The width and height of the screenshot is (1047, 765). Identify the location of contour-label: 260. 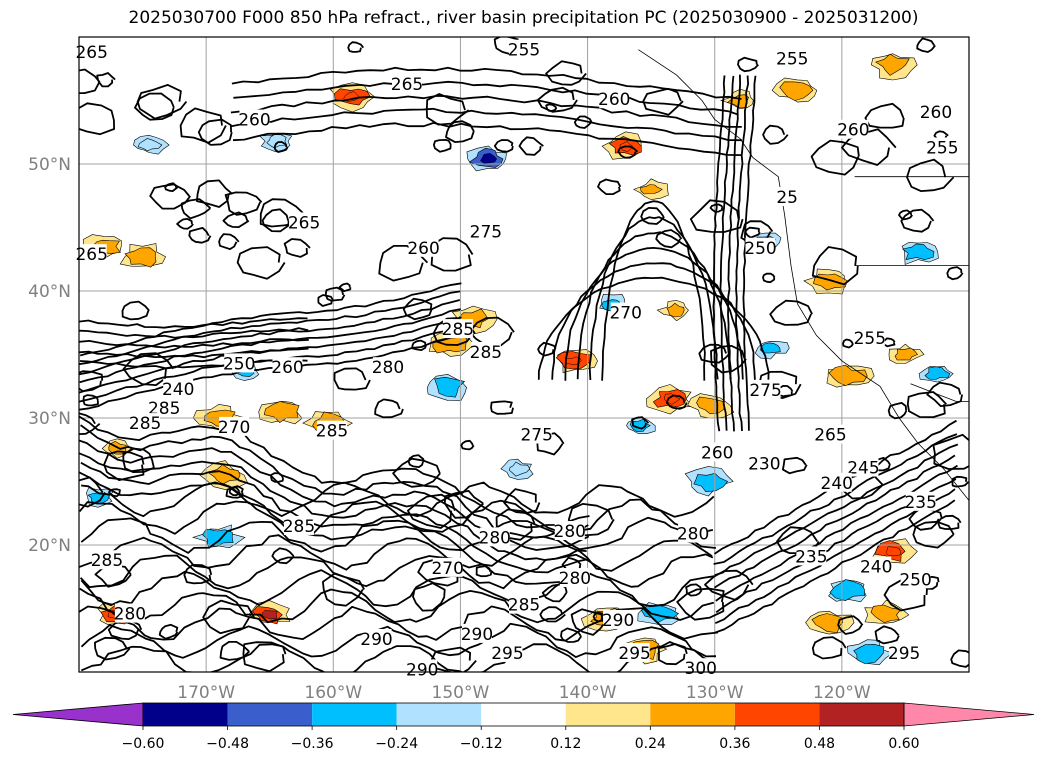
(423, 249).